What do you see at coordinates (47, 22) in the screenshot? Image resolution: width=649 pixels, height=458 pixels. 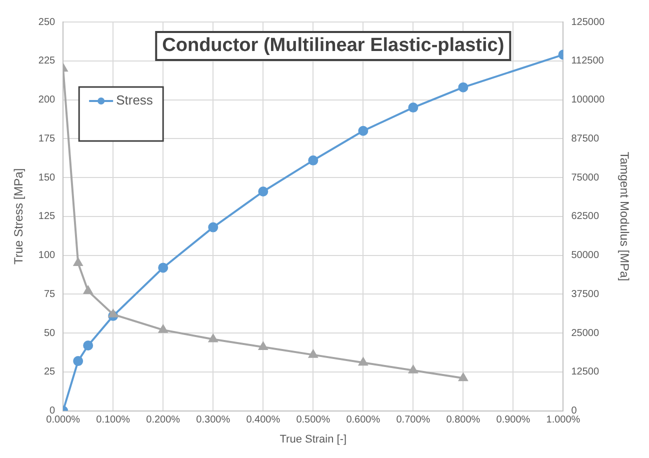 I see `y-tick-label: 250` at bounding box center [47, 22].